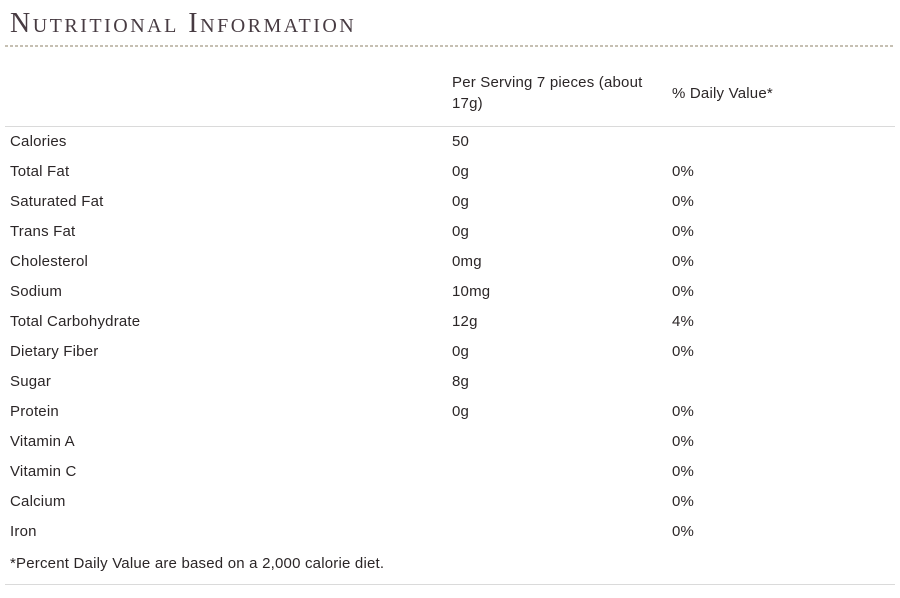 The height and width of the screenshot is (598, 900). I want to click on nutrient-label: Calories, so click(38, 141).